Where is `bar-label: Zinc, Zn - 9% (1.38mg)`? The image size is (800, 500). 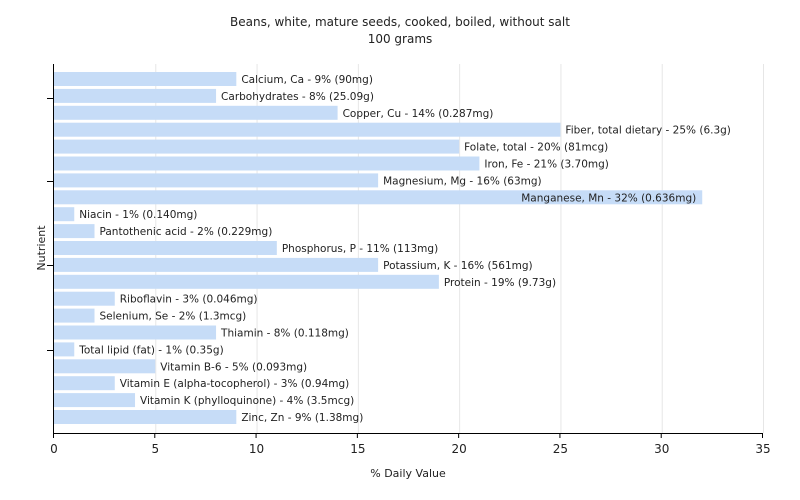
bar-label: Zinc, Zn - 9% (1.38mg) is located at coordinates (302, 418).